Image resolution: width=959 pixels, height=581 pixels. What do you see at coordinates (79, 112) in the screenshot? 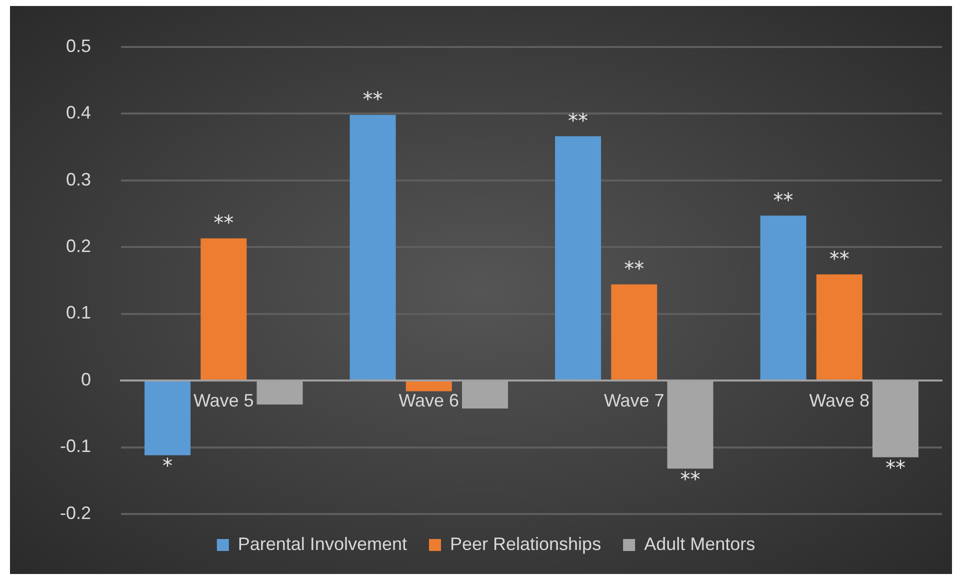
I see `y-tick-label: 0.4` at bounding box center [79, 112].